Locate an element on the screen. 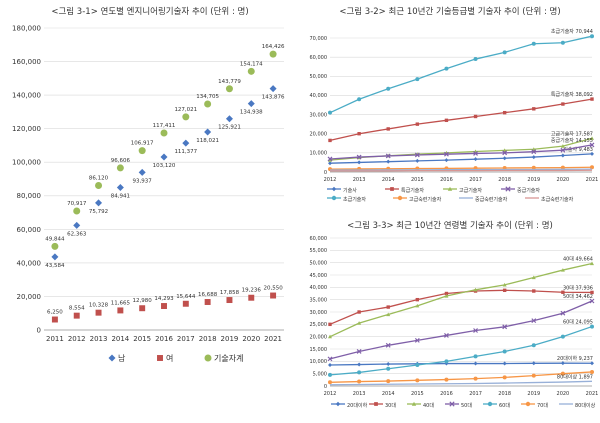 The width and height of the screenshot is (600, 423). legend-label: 중급기술자 is located at coordinates (528, 190).